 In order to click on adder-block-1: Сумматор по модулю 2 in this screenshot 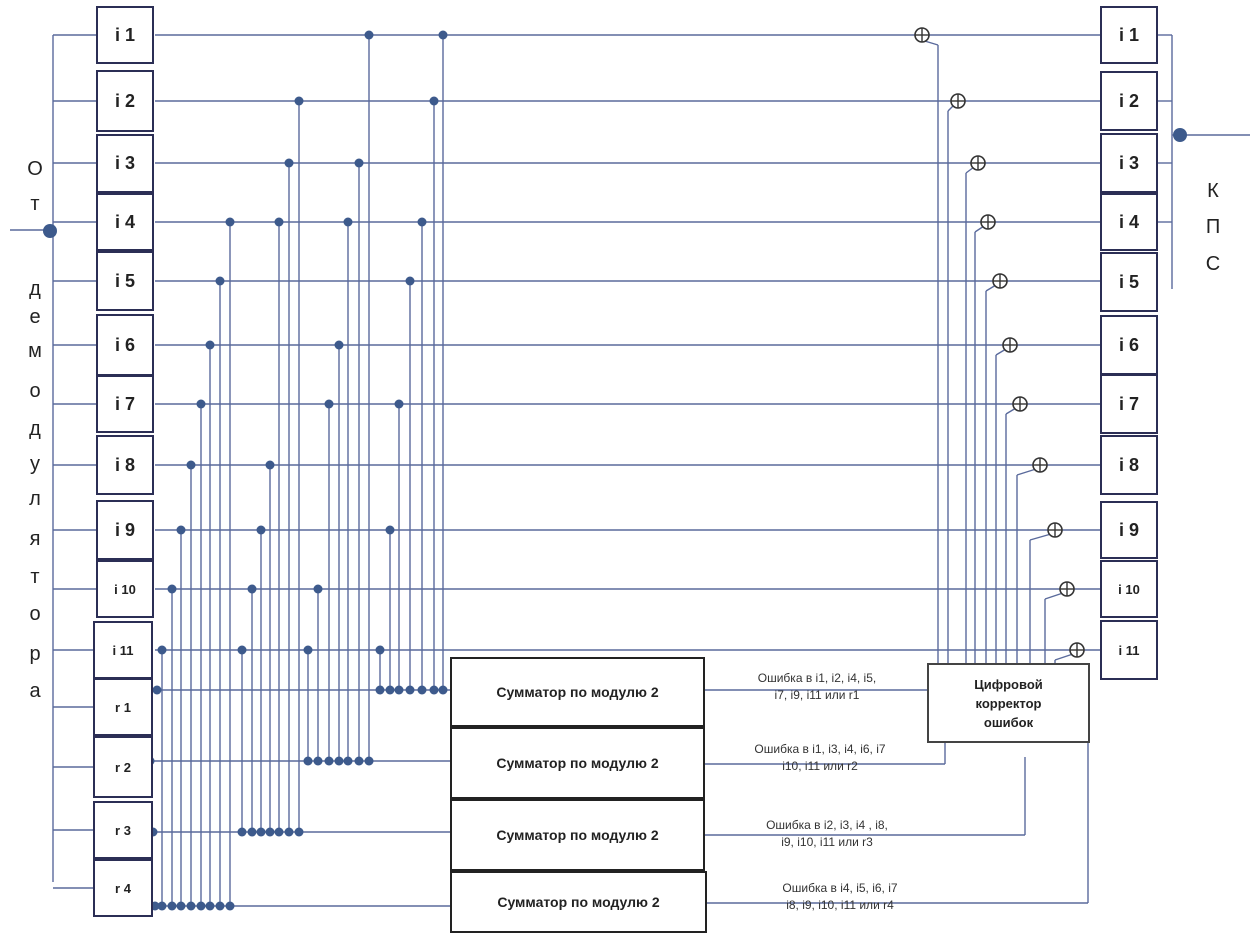, I will do `click(577, 692)`.